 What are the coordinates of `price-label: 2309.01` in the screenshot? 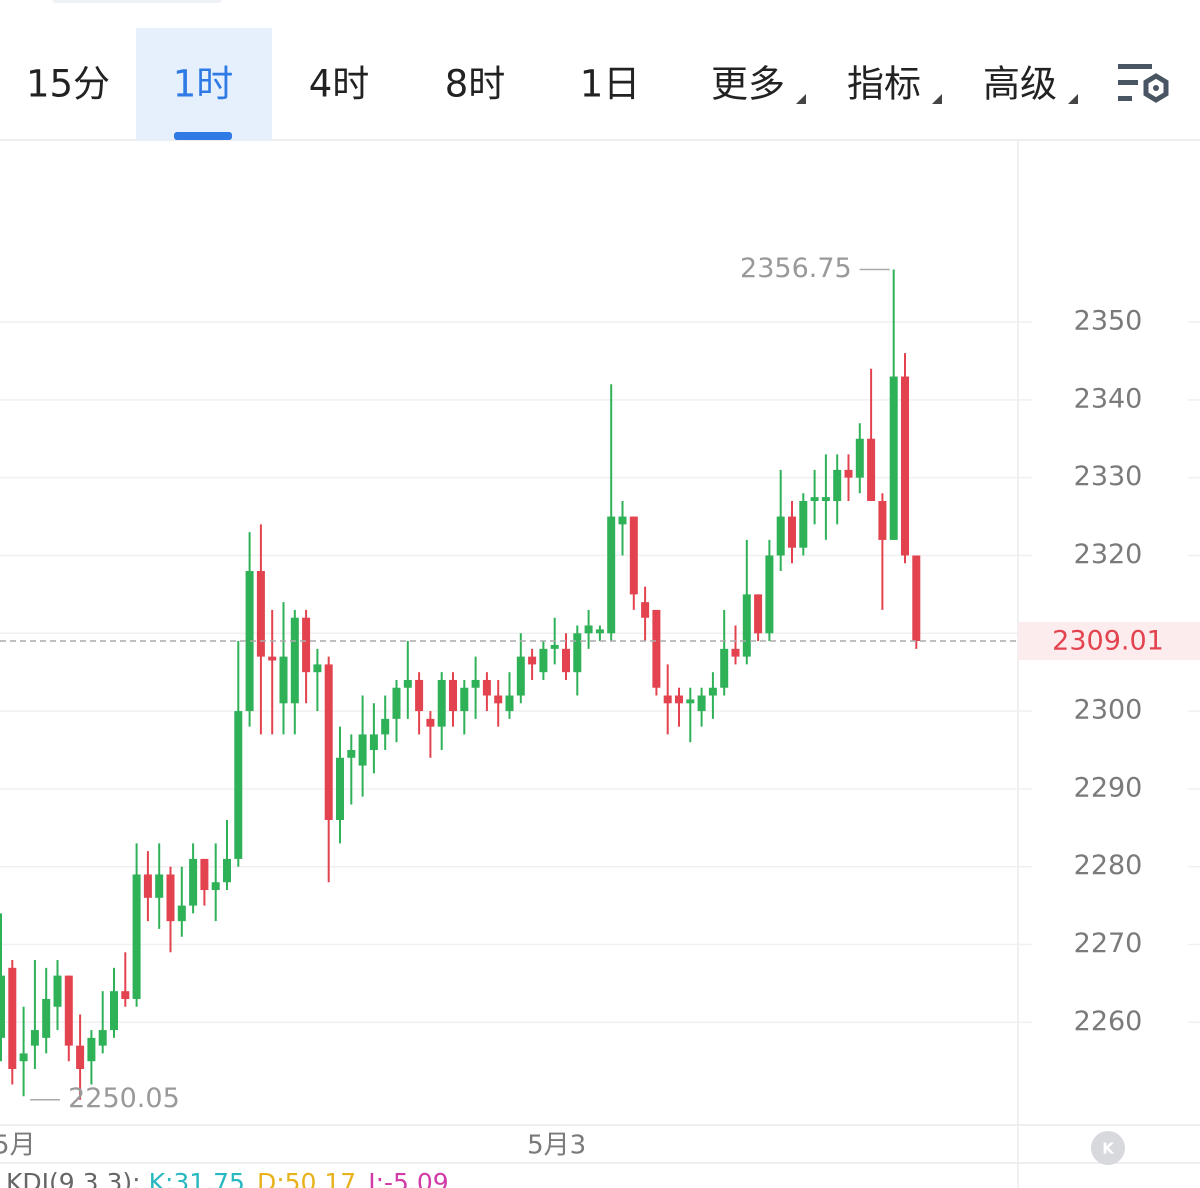 It's located at (1108, 640).